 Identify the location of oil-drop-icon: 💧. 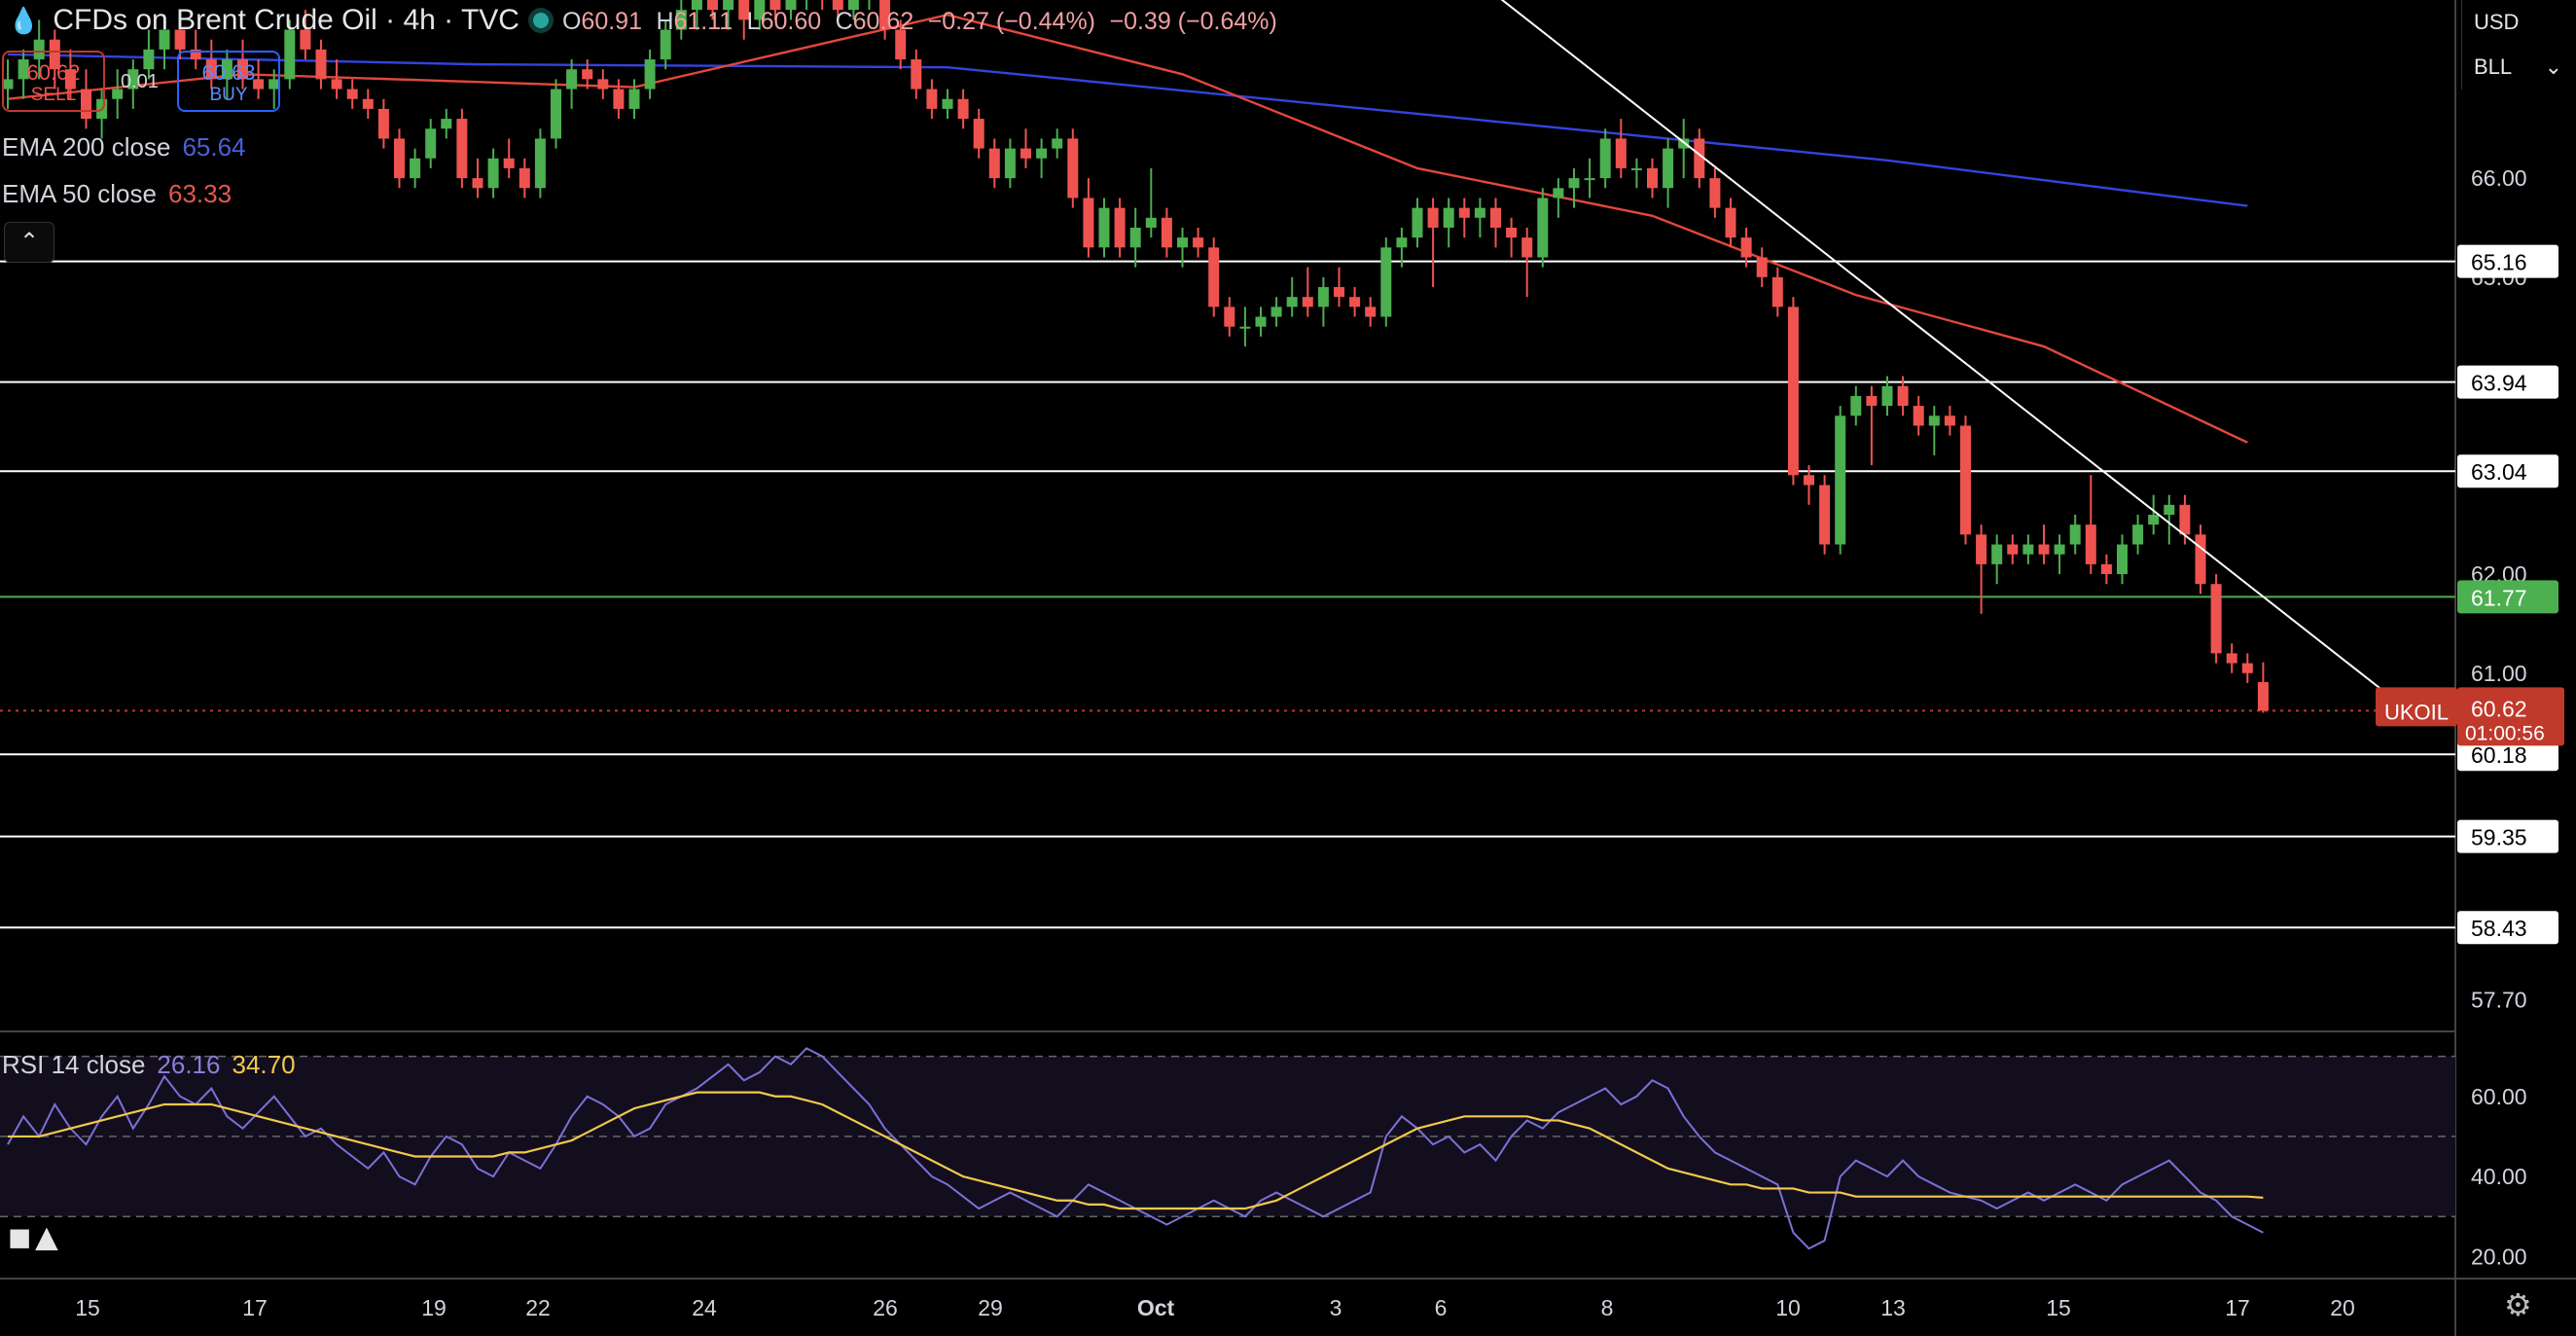
(24, 20).